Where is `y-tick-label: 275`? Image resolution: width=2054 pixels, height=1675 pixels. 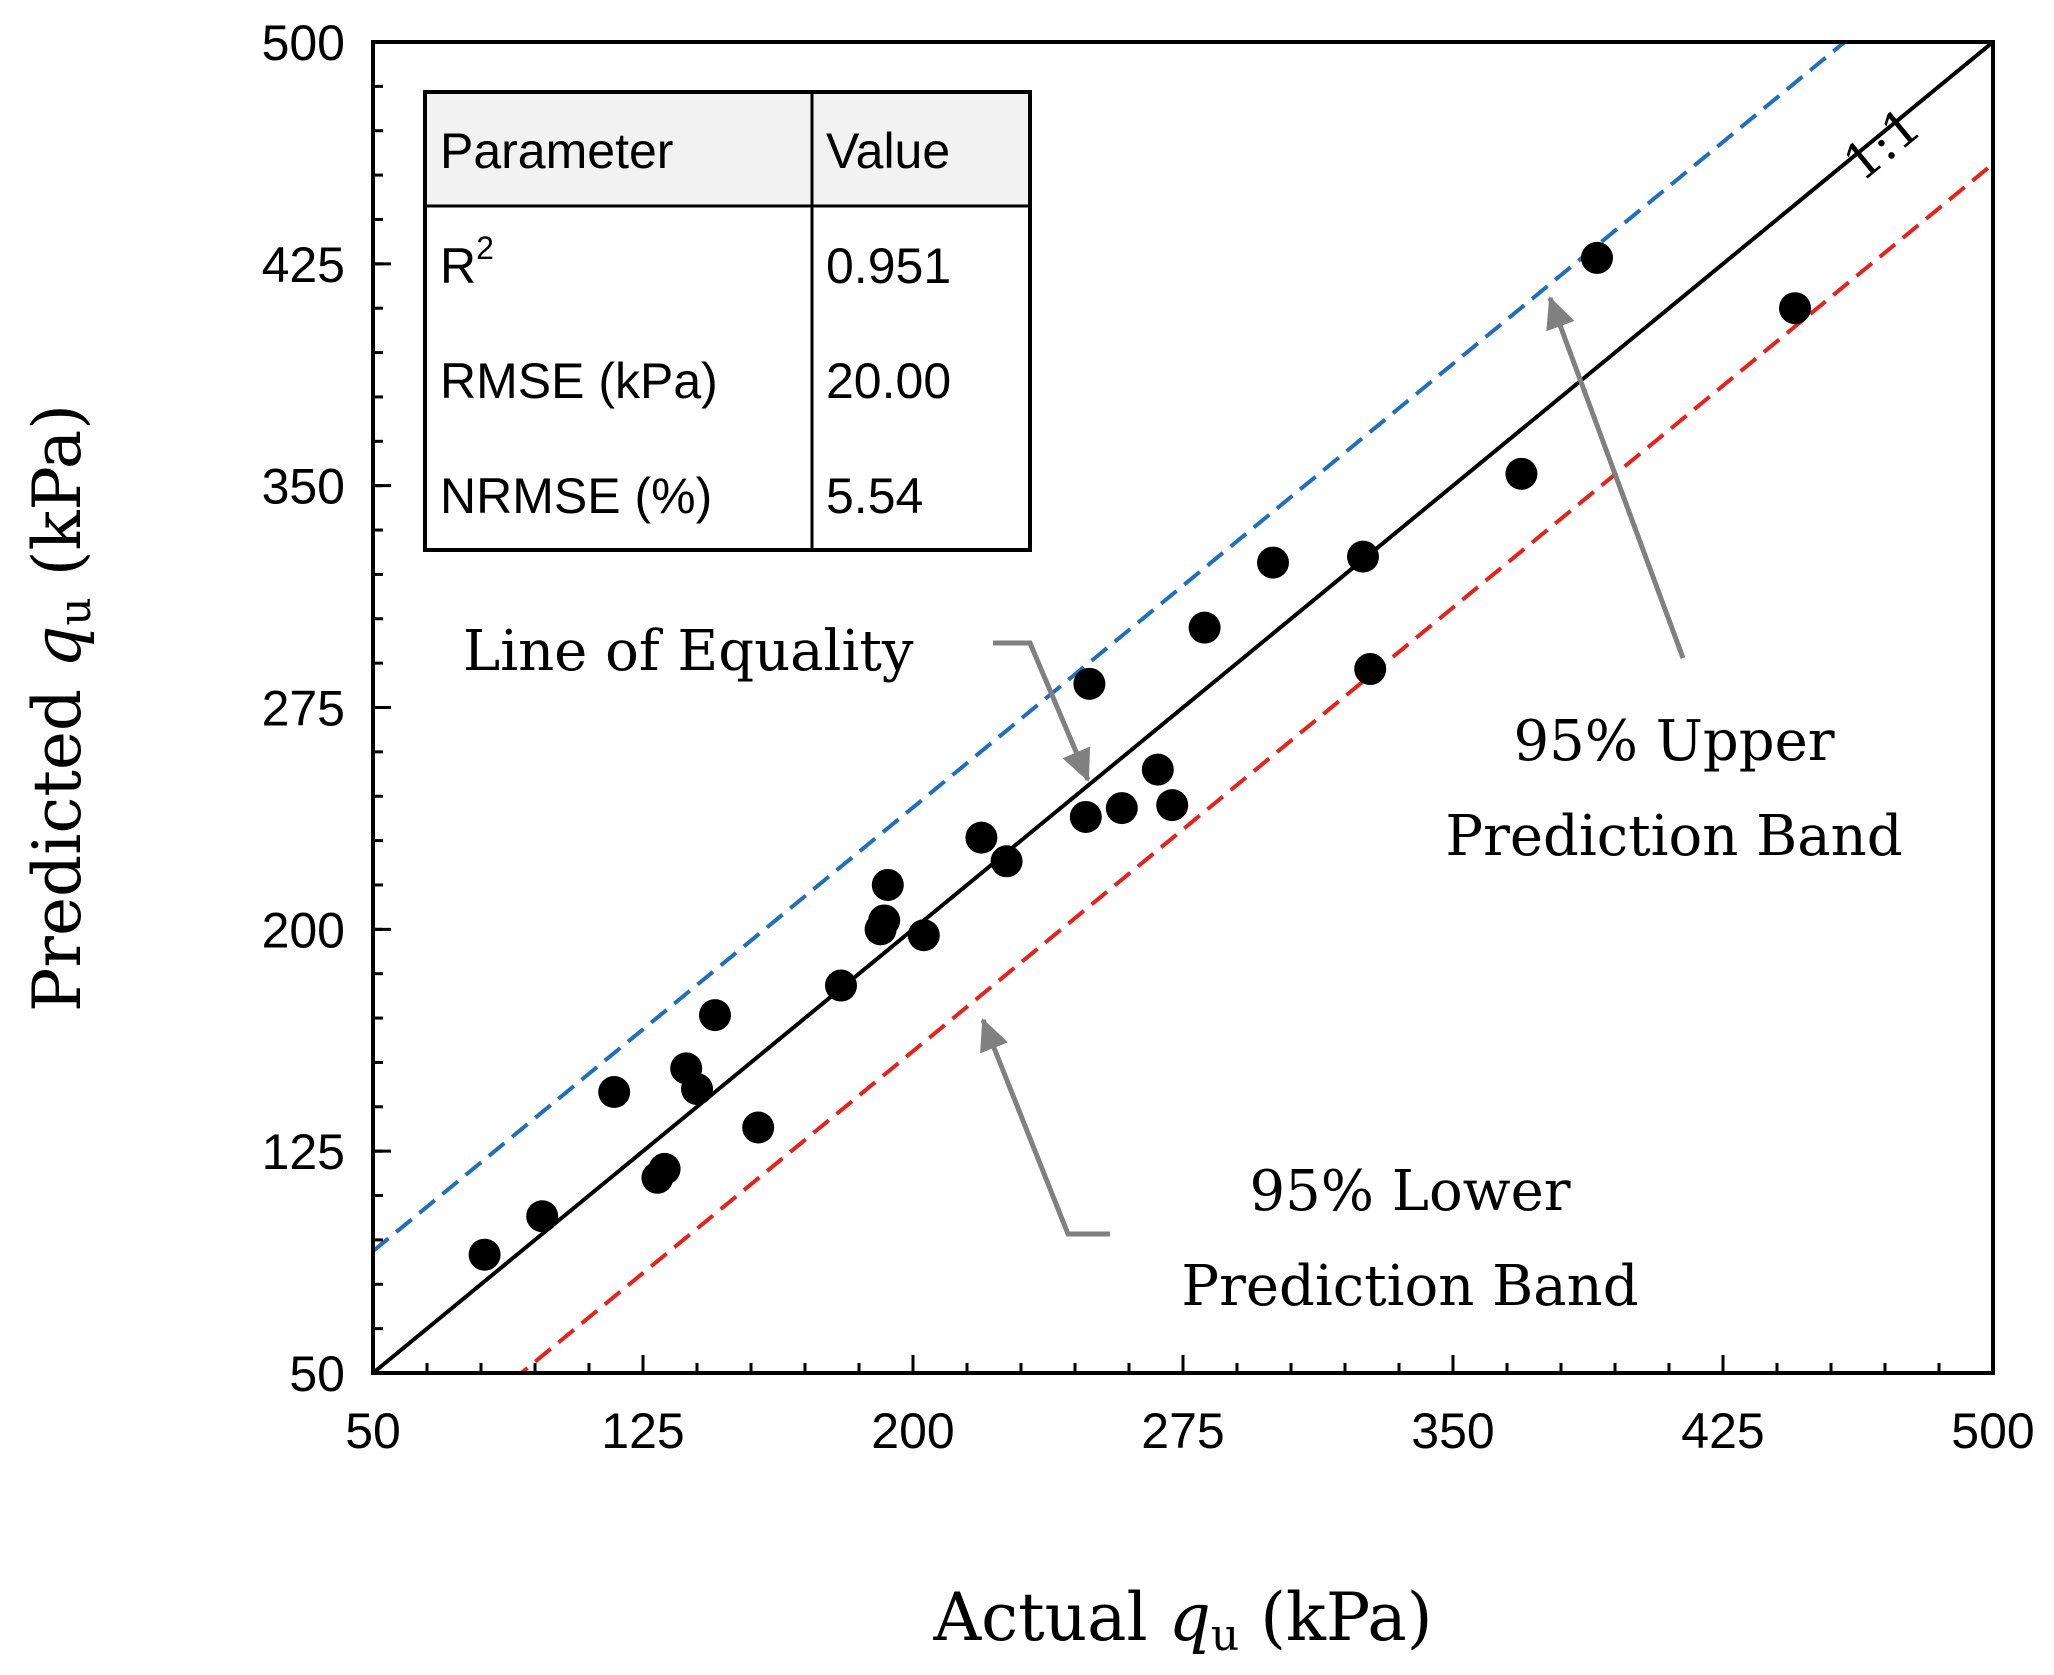 y-tick-label: 275 is located at coordinates (303, 709).